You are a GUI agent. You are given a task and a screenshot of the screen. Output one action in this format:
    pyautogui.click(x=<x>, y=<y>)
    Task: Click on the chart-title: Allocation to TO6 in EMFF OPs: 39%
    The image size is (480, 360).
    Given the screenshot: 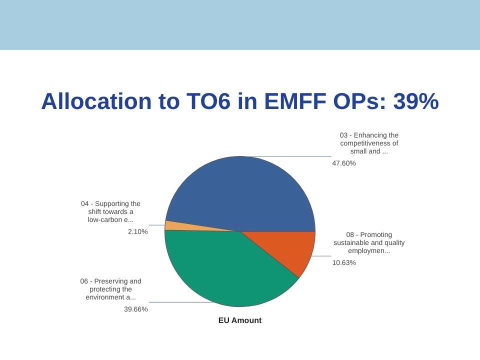 What is the action you would take?
    pyautogui.click(x=240, y=101)
    